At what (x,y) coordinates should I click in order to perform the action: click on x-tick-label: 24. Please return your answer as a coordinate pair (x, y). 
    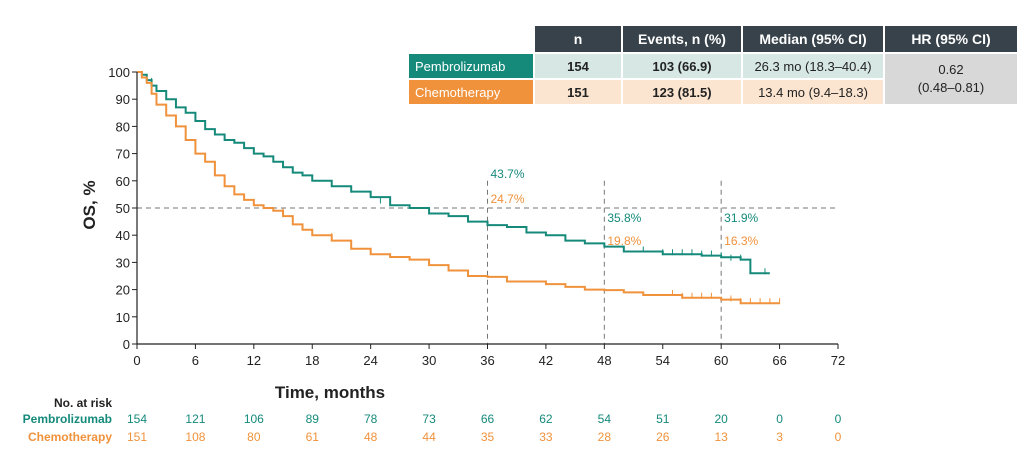
    Looking at the image, I should click on (370, 360).